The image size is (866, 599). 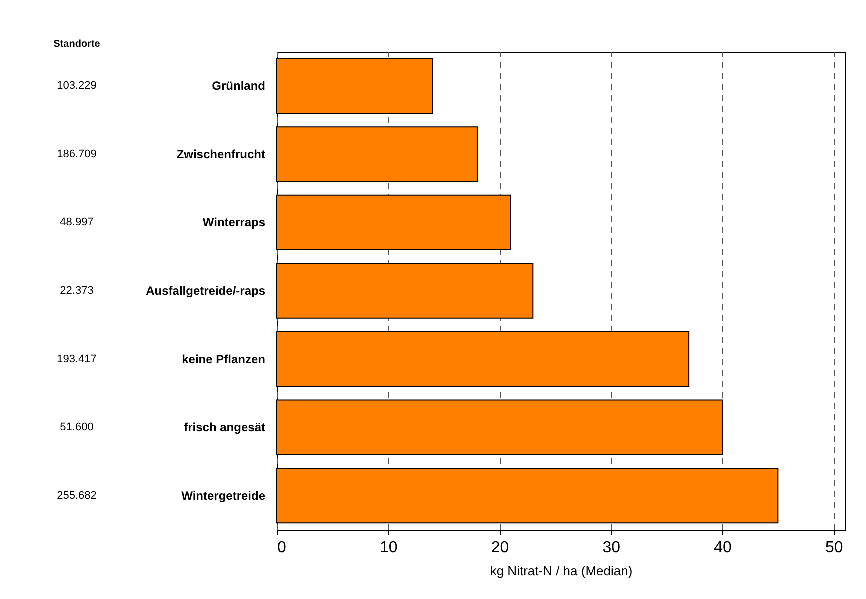 I want to click on bar, so click(x=405, y=291).